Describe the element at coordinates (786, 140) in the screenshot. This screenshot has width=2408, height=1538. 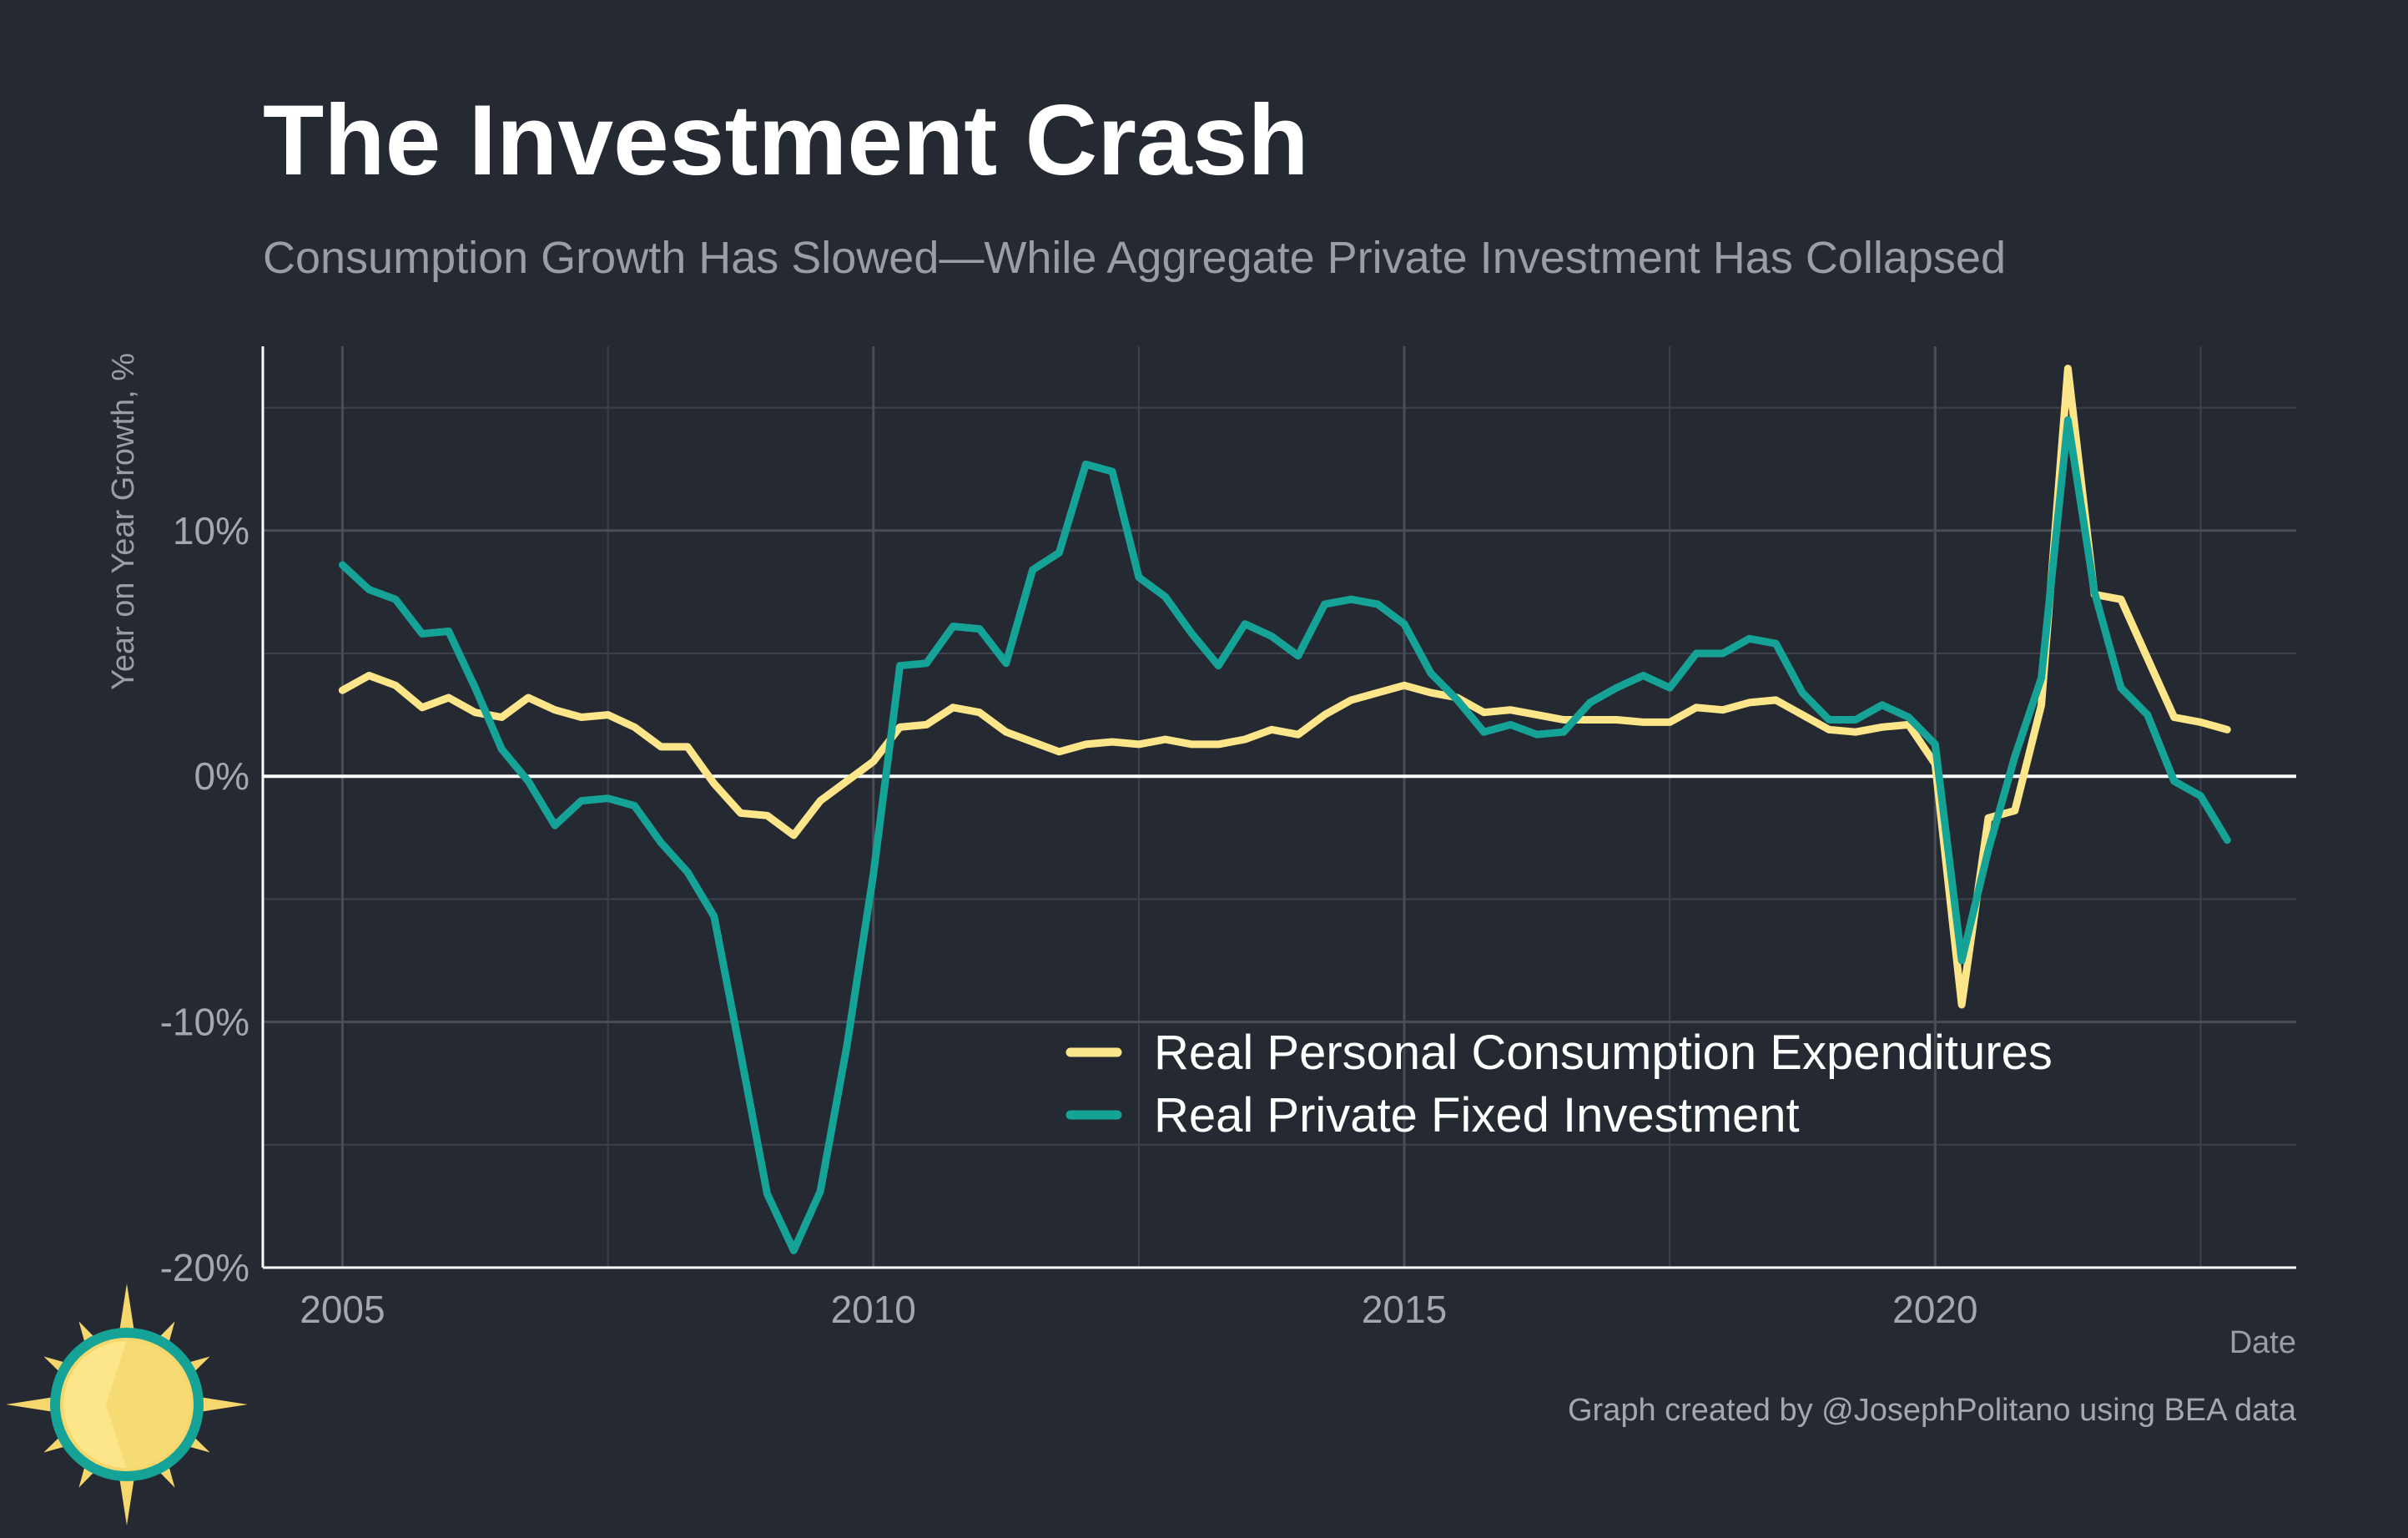
I see `chart-title: The Investment Crash` at that location.